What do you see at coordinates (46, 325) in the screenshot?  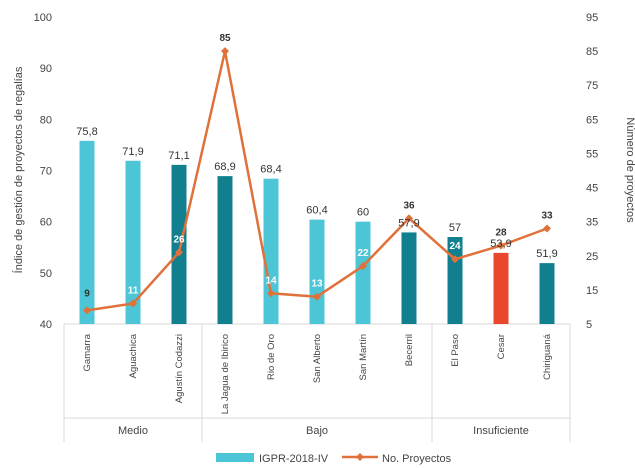 I see `y-tick-label: 40` at bounding box center [46, 325].